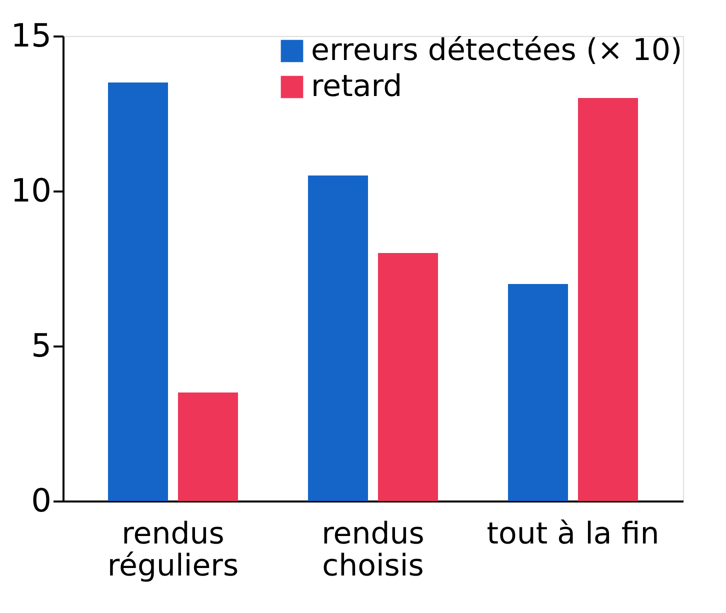  Describe the element at coordinates (31, 191) in the screenshot. I see `y-tick-label: 10` at that location.